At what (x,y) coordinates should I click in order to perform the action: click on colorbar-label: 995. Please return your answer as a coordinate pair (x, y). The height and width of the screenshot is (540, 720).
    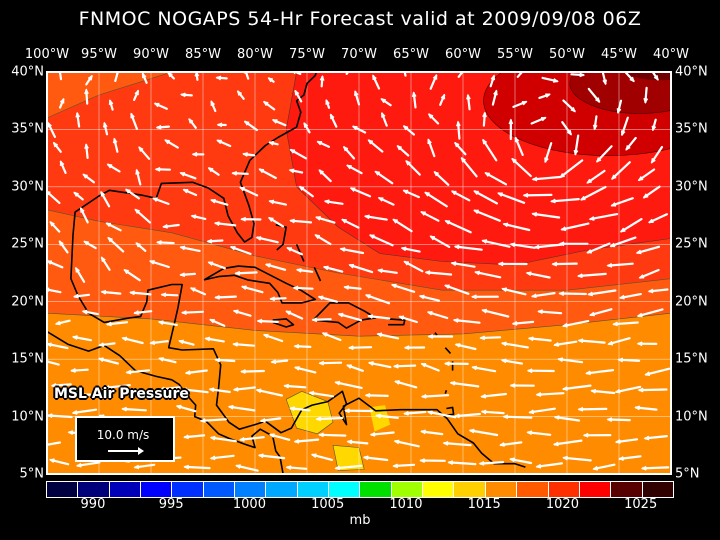
    Looking at the image, I should click on (171, 504).